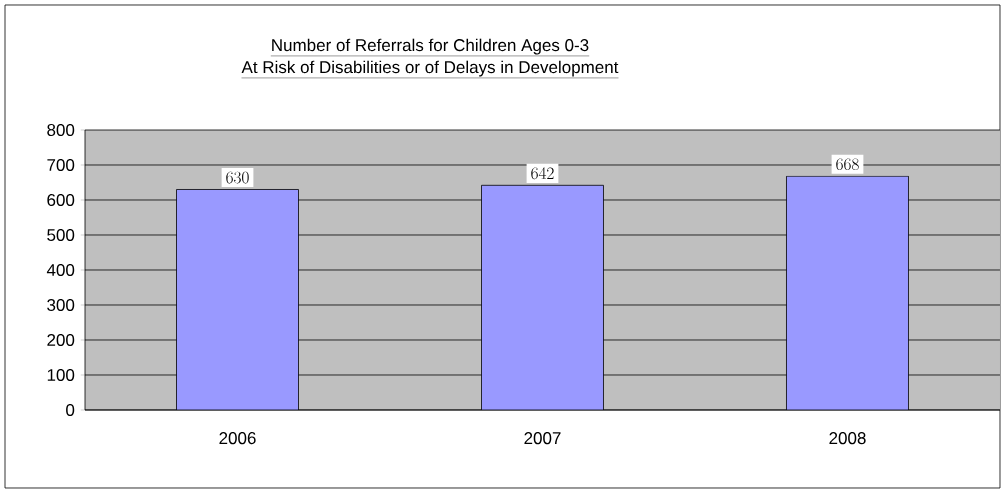 The width and height of the screenshot is (1005, 493). What do you see at coordinates (61, 235) in the screenshot?
I see `y-tick-label: 500` at bounding box center [61, 235].